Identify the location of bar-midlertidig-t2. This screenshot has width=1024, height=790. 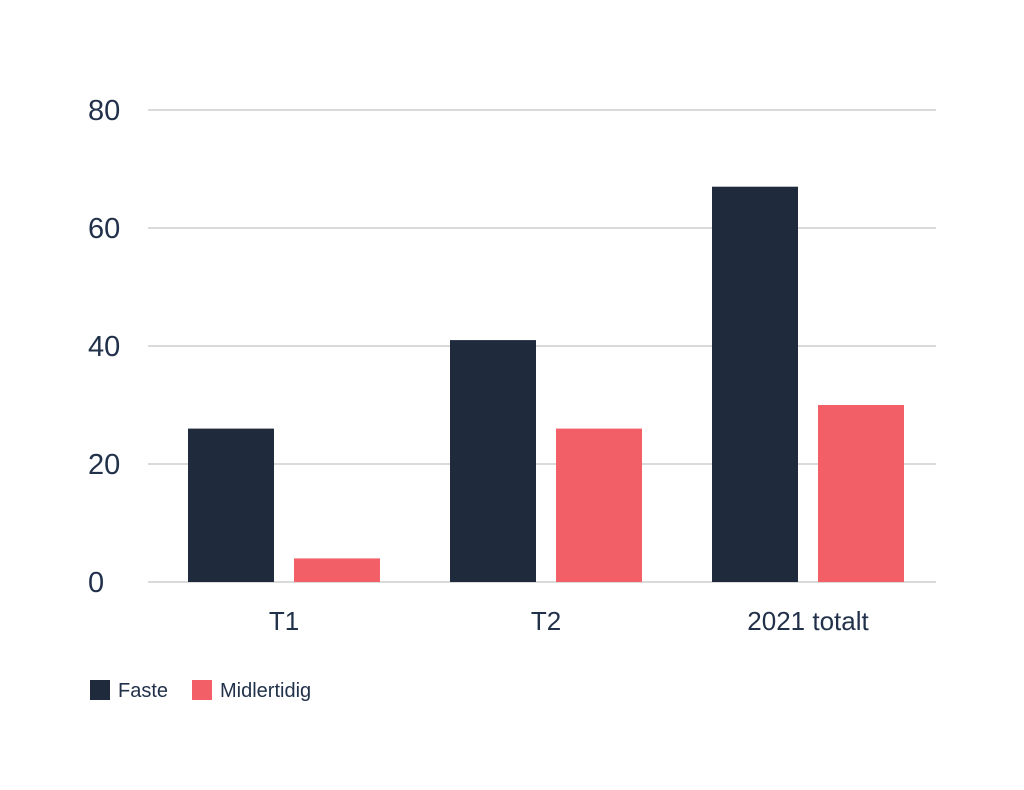
(599, 505).